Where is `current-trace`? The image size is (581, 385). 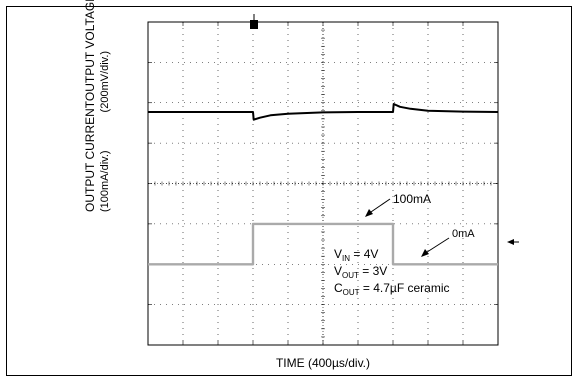
current-trace is located at coordinates (323, 244).